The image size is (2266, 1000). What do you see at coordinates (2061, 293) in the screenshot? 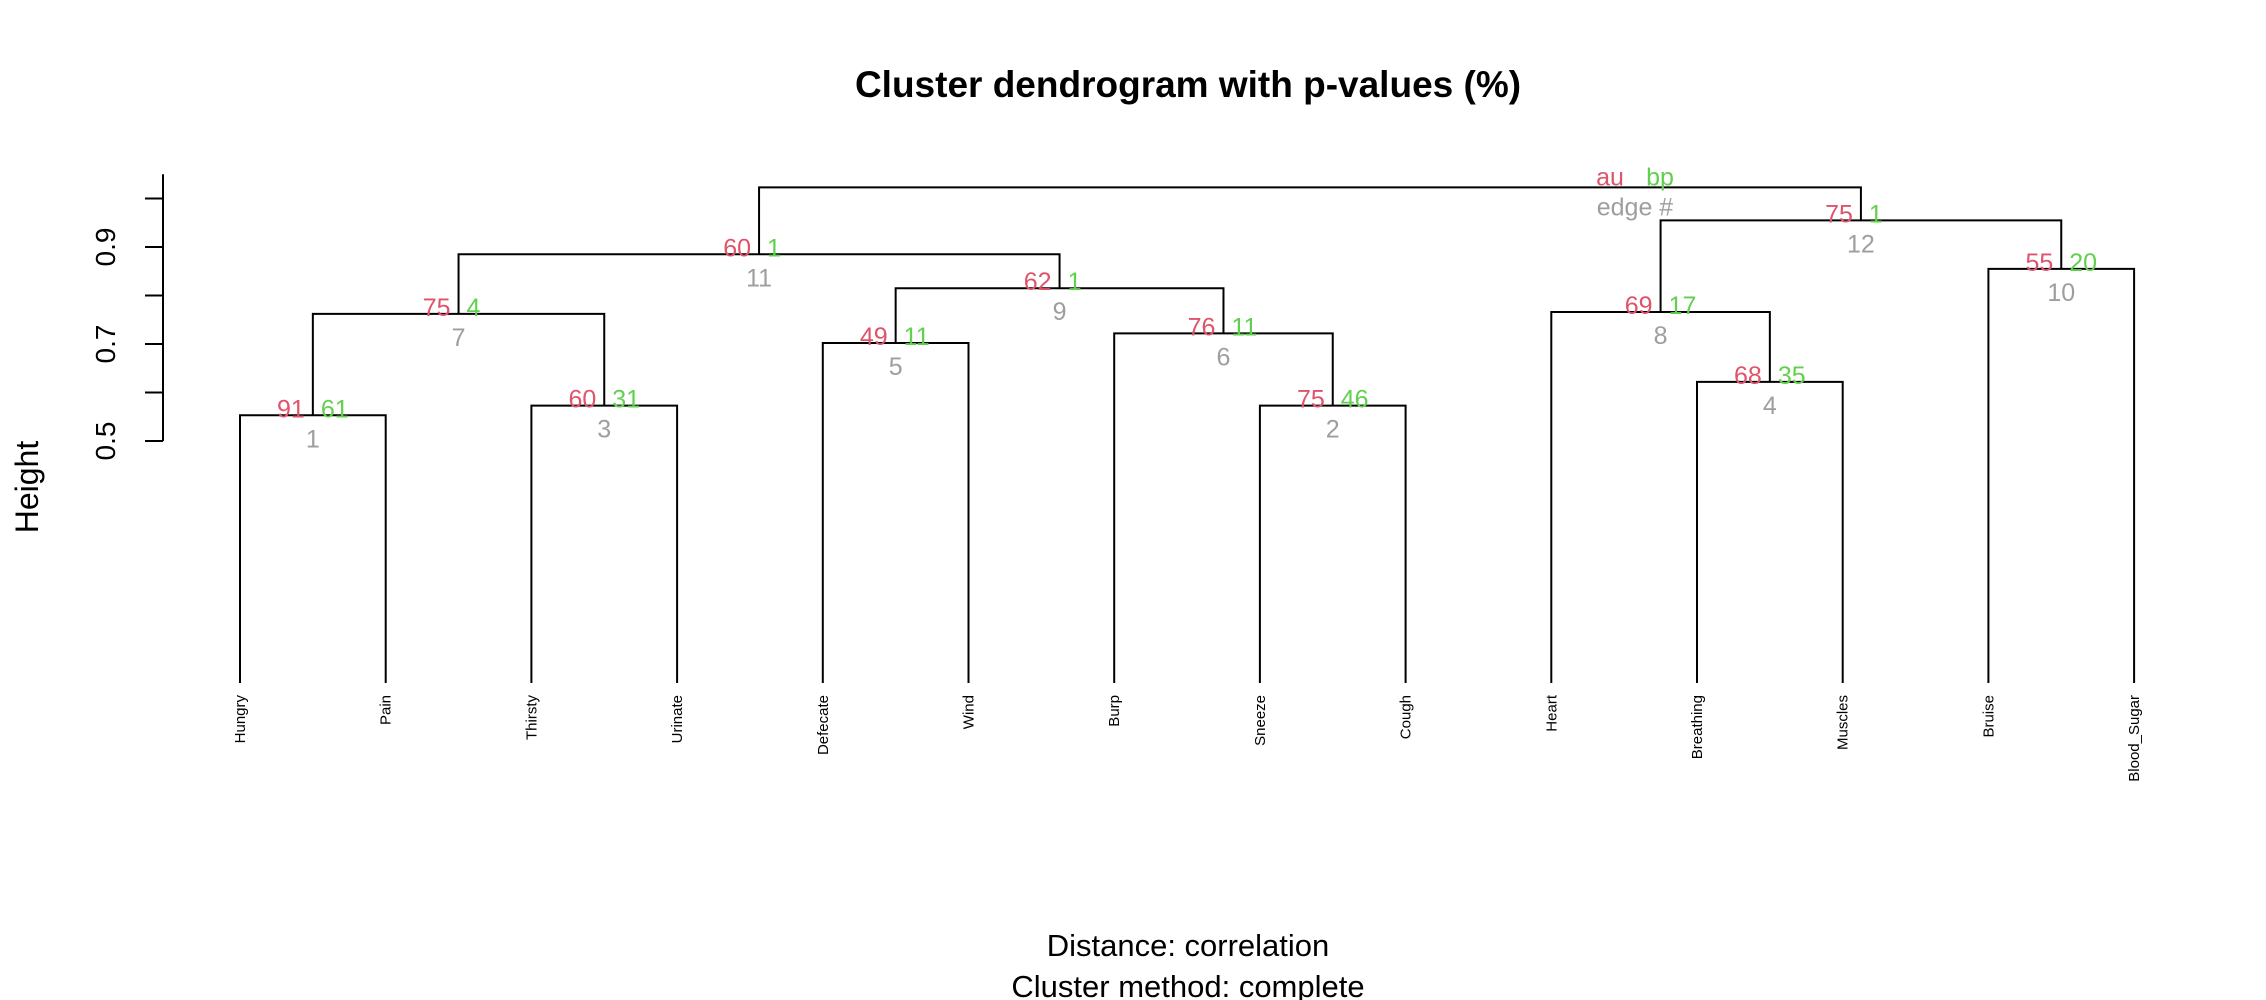
I see `edge-number: 10` at bounding box center [2061, 293].